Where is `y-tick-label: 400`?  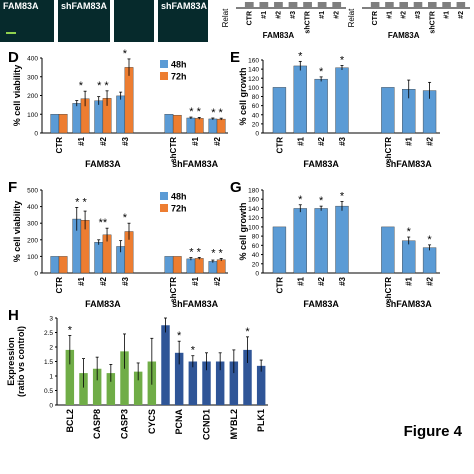 y-tick-label: 400 is located at coordinates (32, 59).